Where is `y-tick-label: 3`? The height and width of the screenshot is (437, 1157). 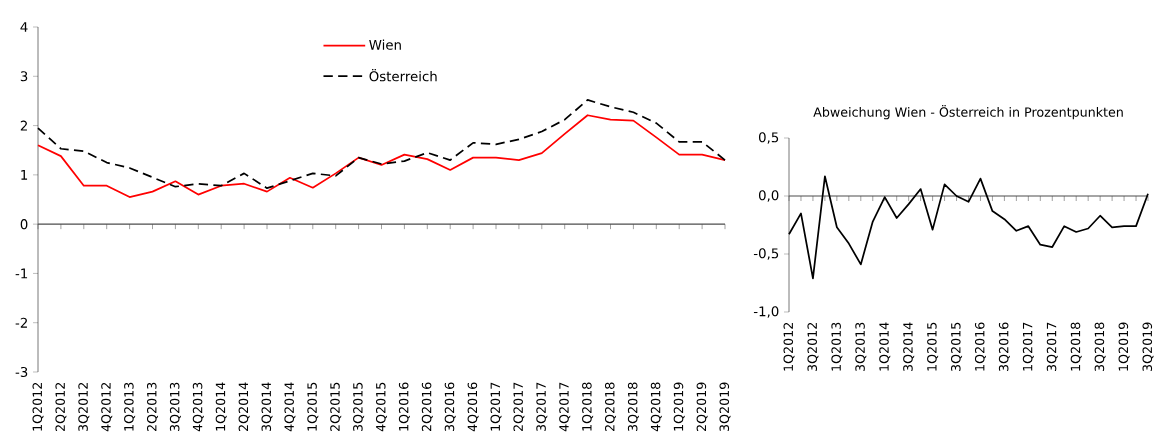 y-tick-label: 3 is located at coordinates (24, 76).